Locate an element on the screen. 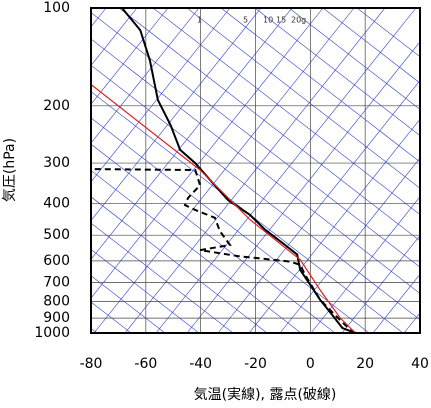 This screenshot has width=431, height=408. y-tick-label: 200 is located at coordinates (56, 106).